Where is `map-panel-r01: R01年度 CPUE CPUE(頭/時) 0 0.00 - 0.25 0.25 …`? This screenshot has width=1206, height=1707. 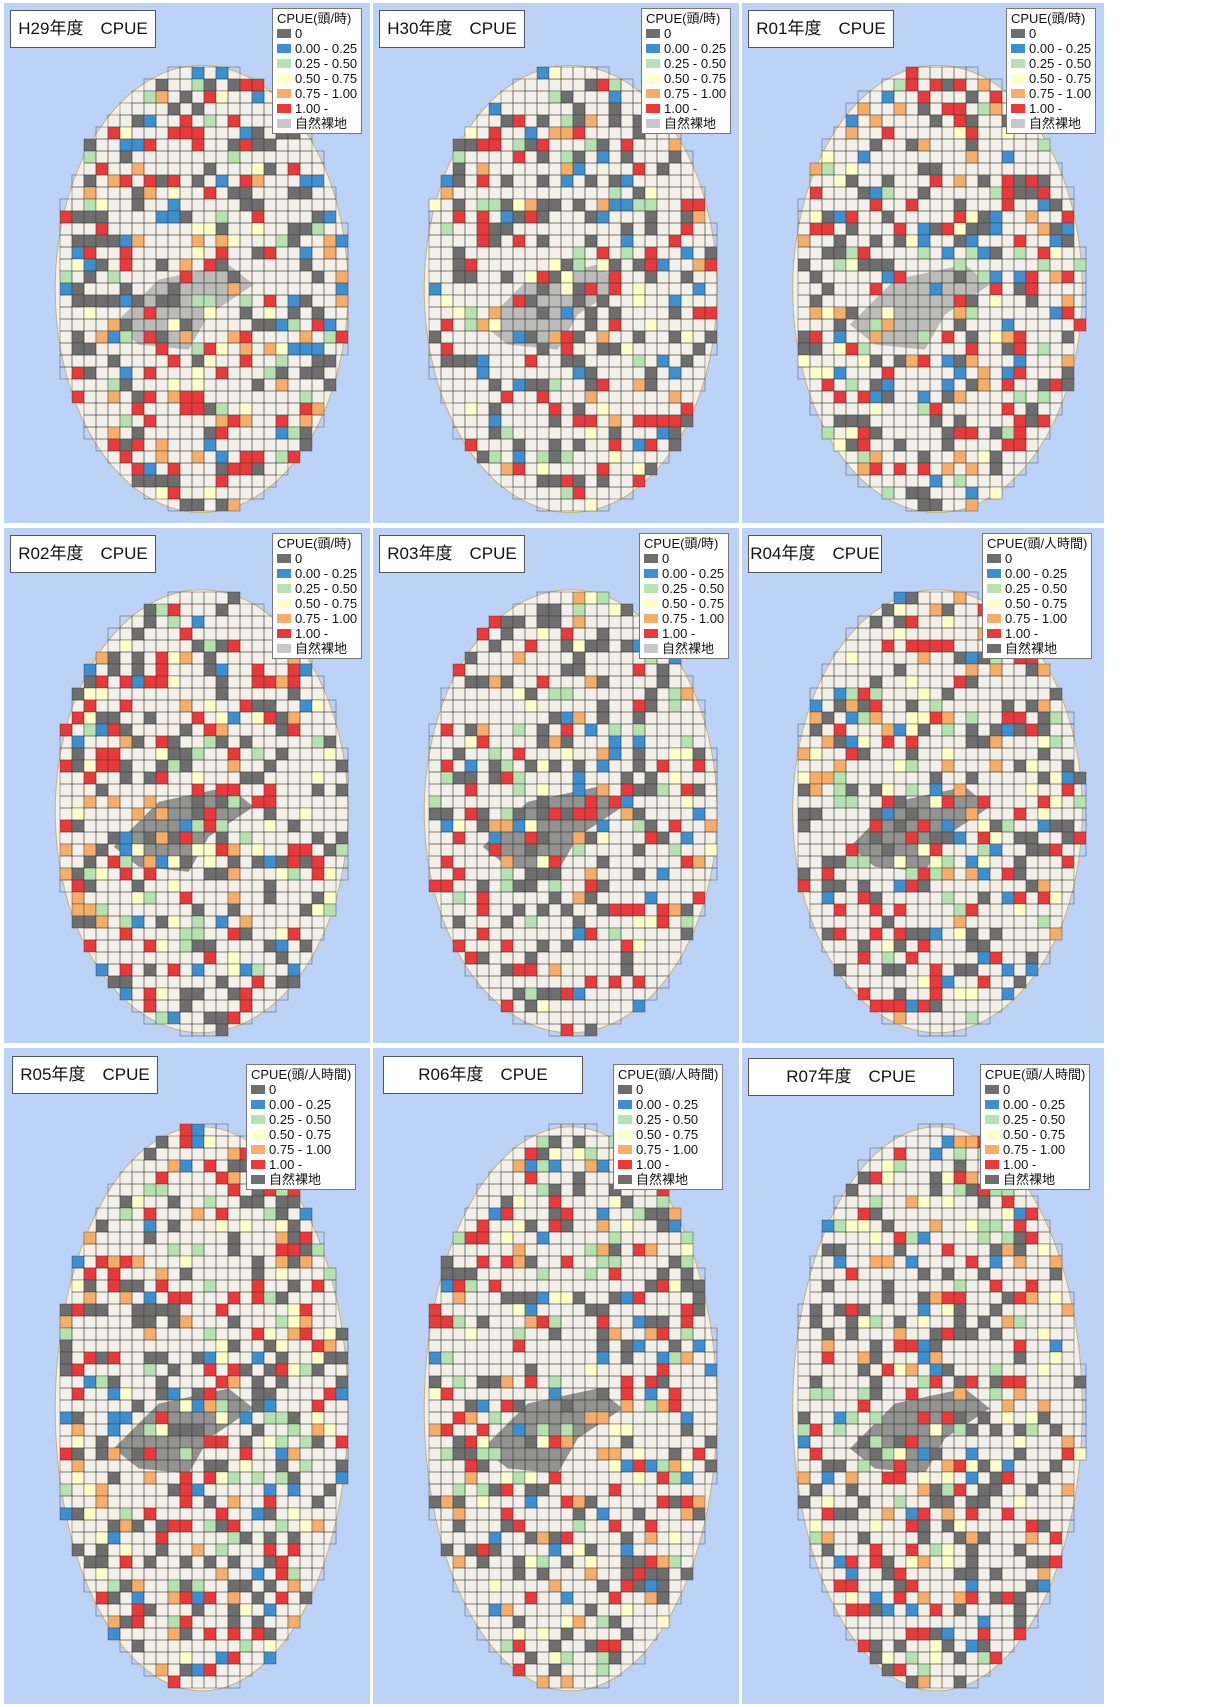
map-panel-r01: R01年度 CPUE CPUE(頭/時) 0 0.00 - 0.25 0.25 … is located at coordinates (923, 263).